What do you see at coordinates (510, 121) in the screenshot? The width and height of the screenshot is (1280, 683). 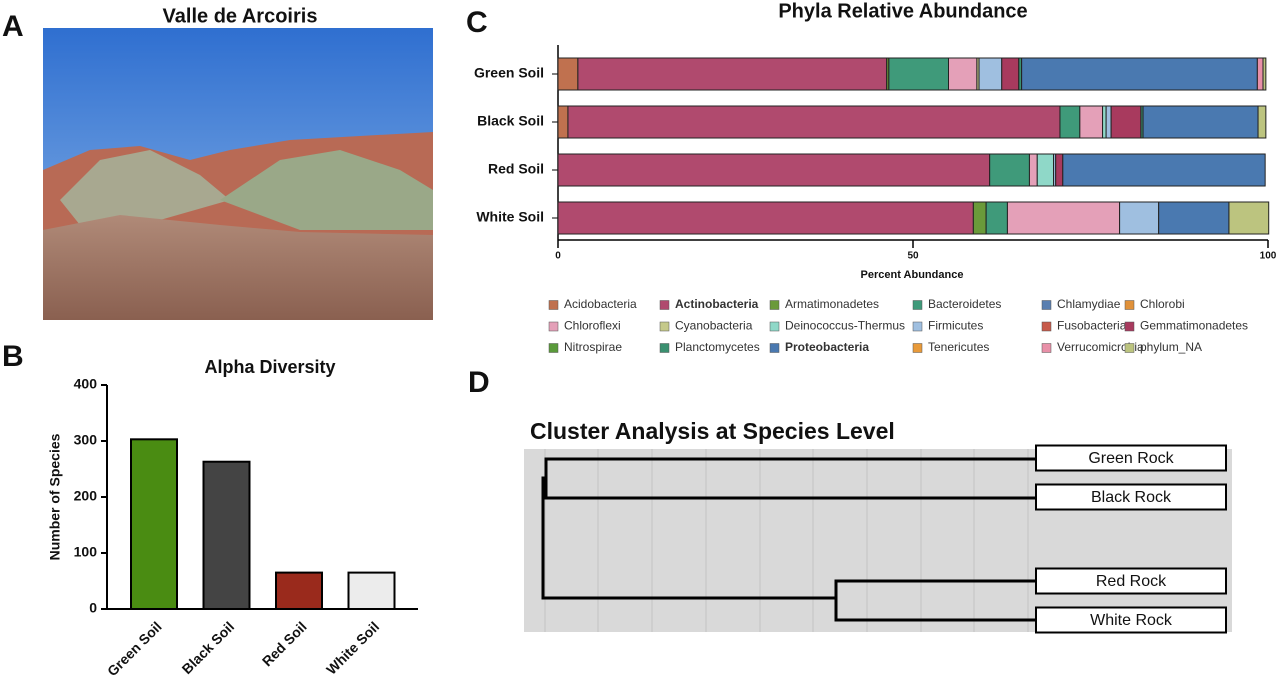 I see `y-tick-label: Black Soil` at bounding box center [510, 121].